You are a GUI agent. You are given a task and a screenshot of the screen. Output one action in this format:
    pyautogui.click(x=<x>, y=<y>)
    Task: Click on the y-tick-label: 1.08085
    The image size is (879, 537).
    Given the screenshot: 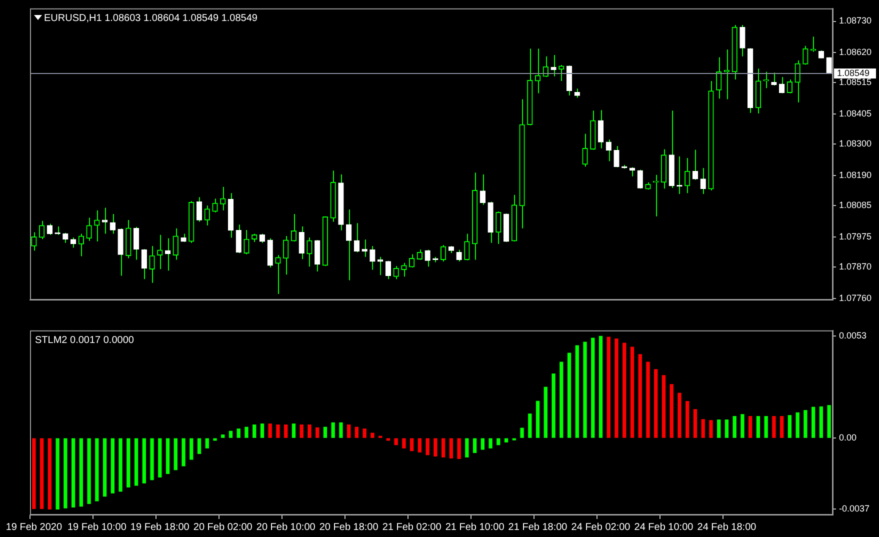 What is the action you would take?
    pyautogui.click(x=855, y=205)
    